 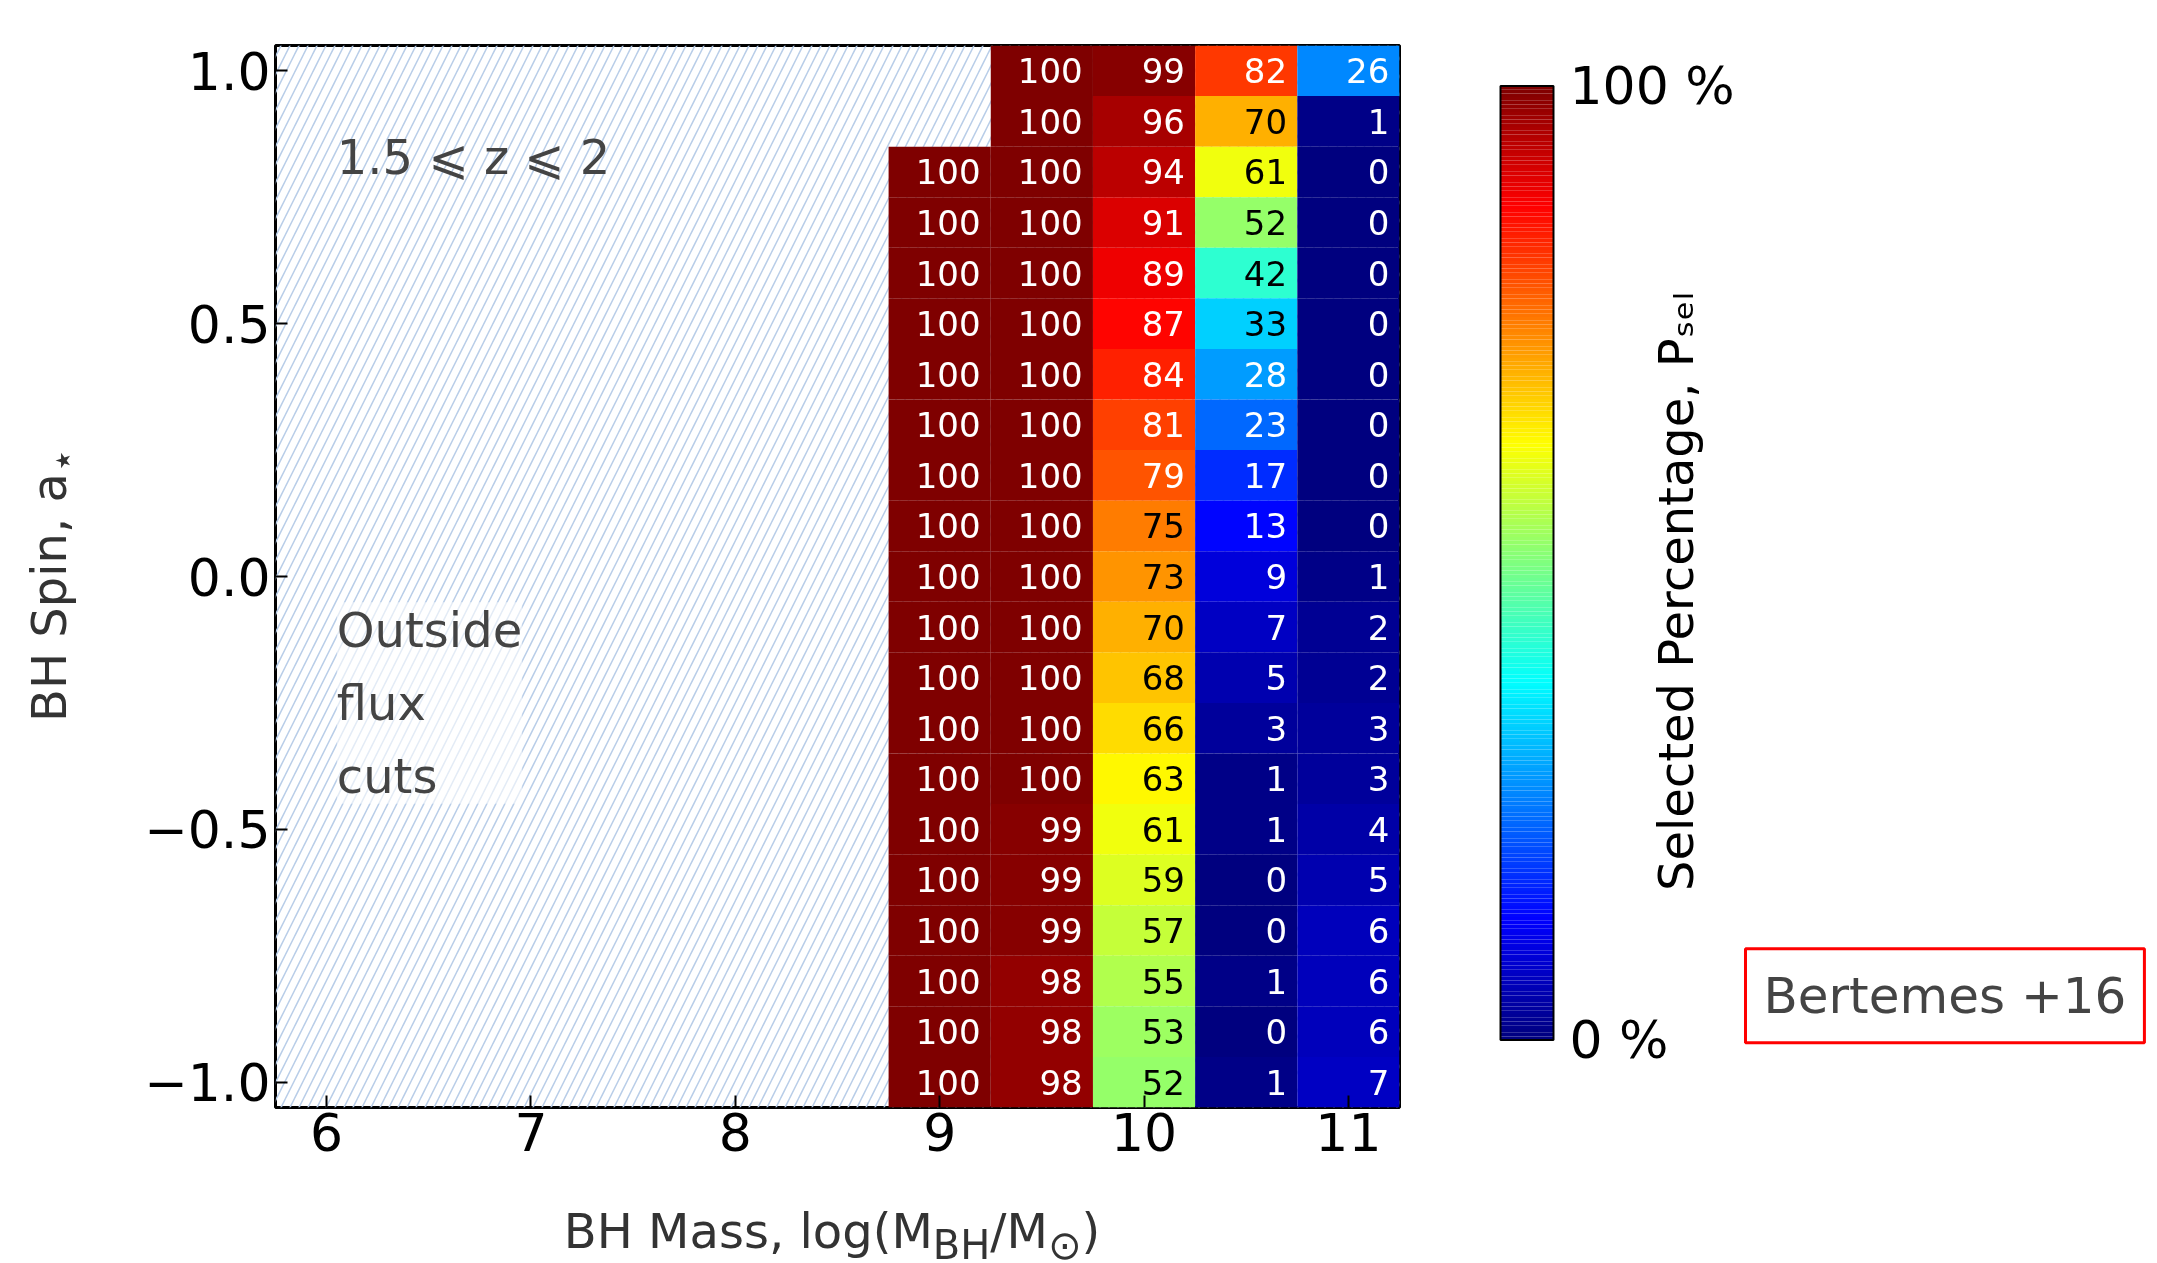 What do you see at coordinates (229, 71) in the screenshot?
I see `y-tick-label: 1.0` at bounding box center [229, 71].